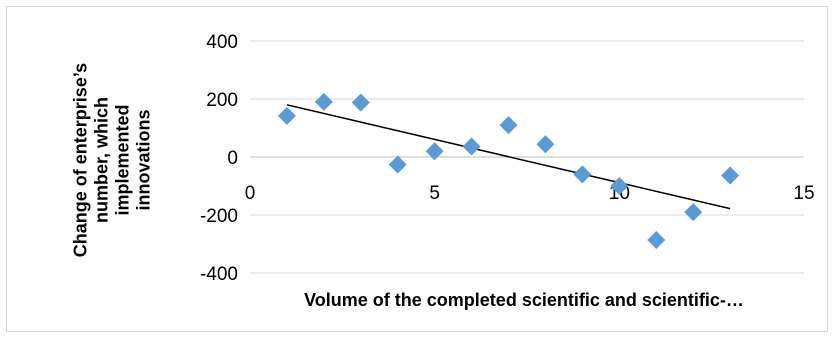  I want to click on y-axis-title-line: innovations, so click(144, 159).